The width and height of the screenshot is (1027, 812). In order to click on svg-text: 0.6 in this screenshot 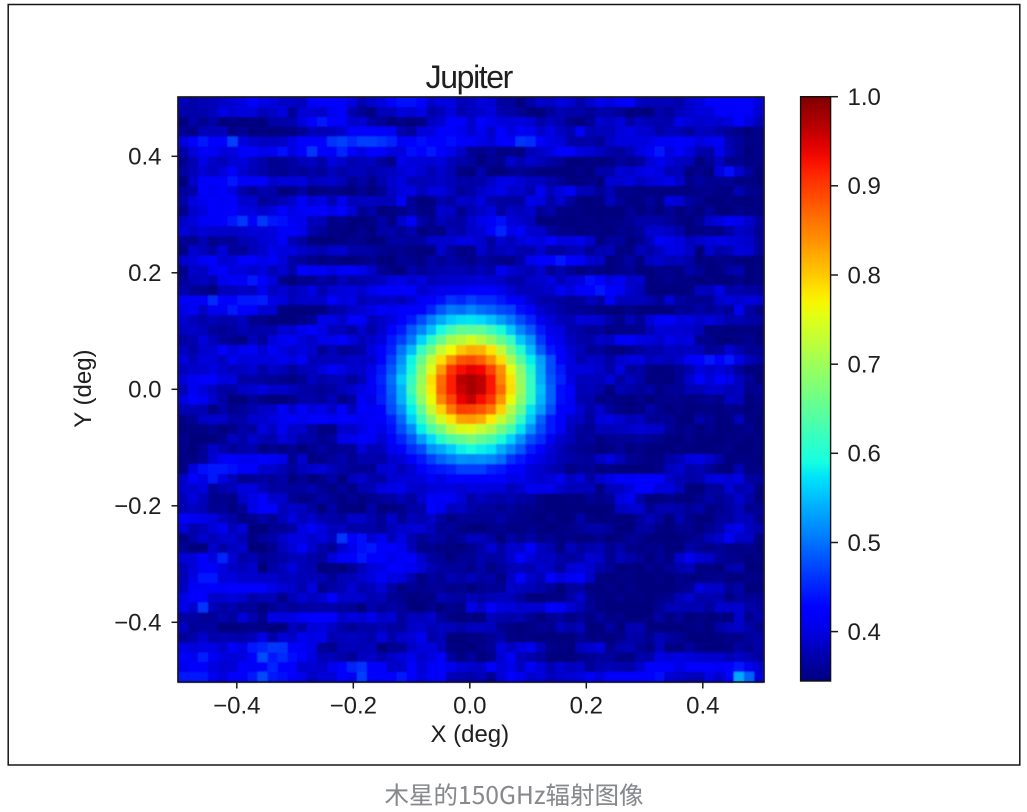, I will do `click(864, 454)`.